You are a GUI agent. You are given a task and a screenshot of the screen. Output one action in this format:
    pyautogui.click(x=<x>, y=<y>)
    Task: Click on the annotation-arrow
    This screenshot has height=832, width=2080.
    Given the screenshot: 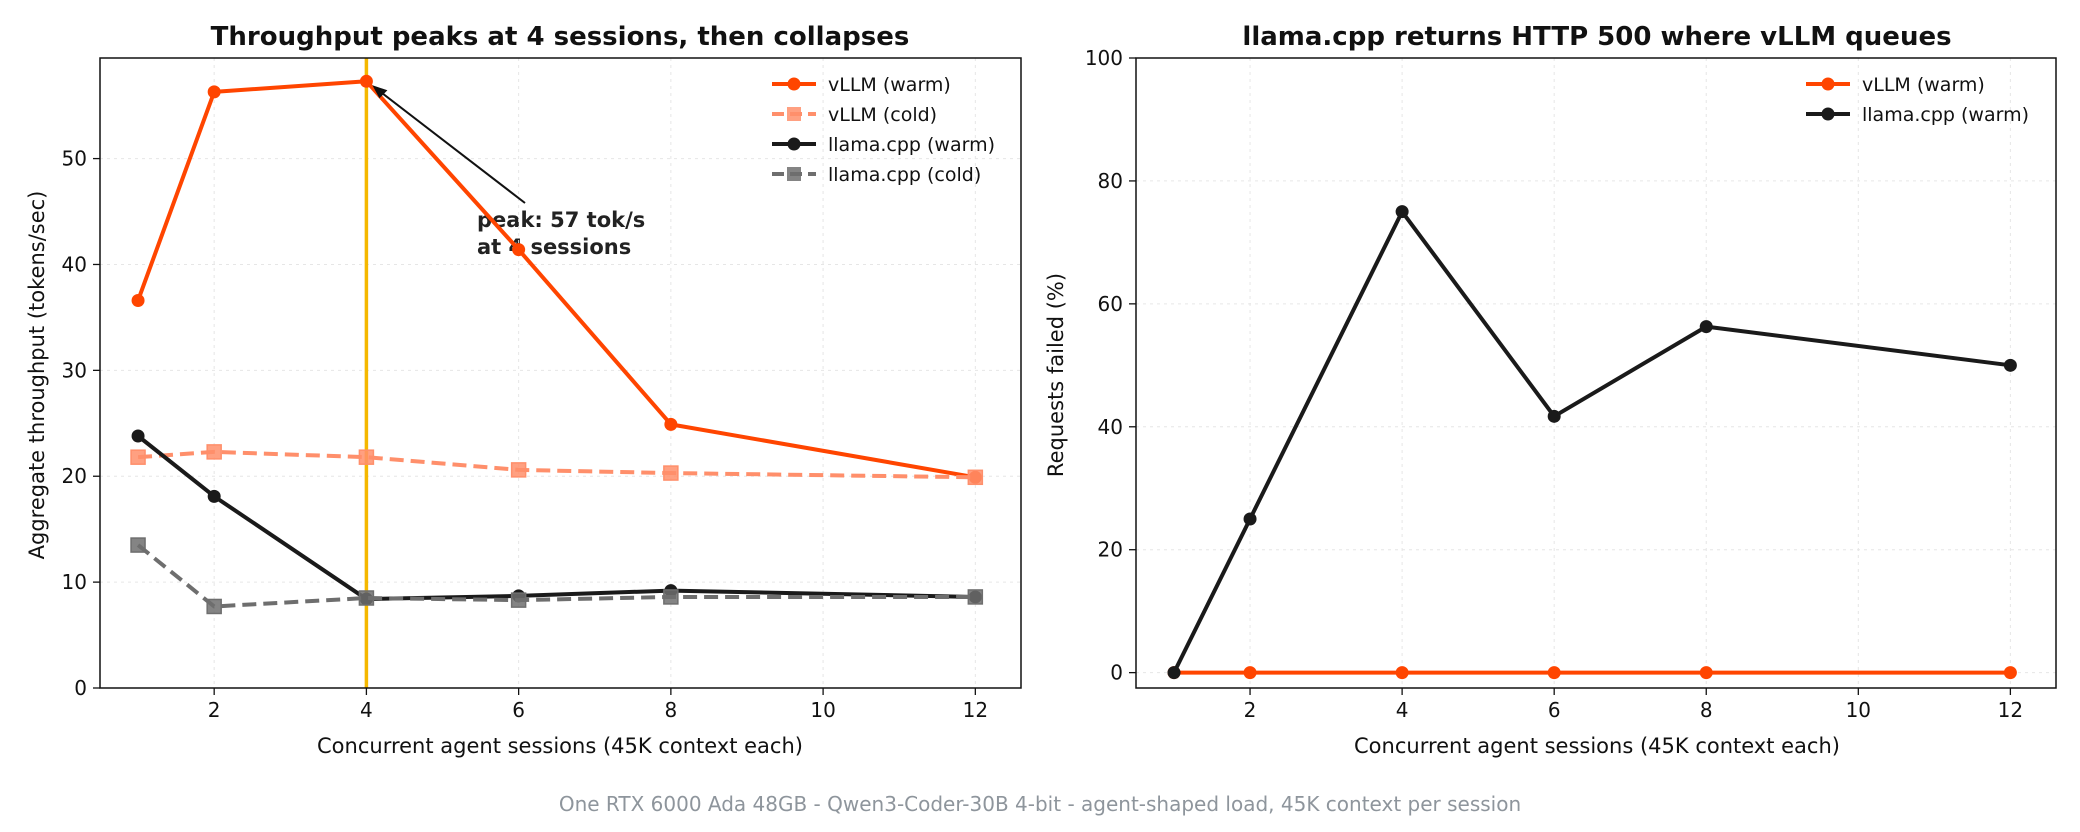 What is the action you would take?
    pyautogui.click(x=451, y=146)
    